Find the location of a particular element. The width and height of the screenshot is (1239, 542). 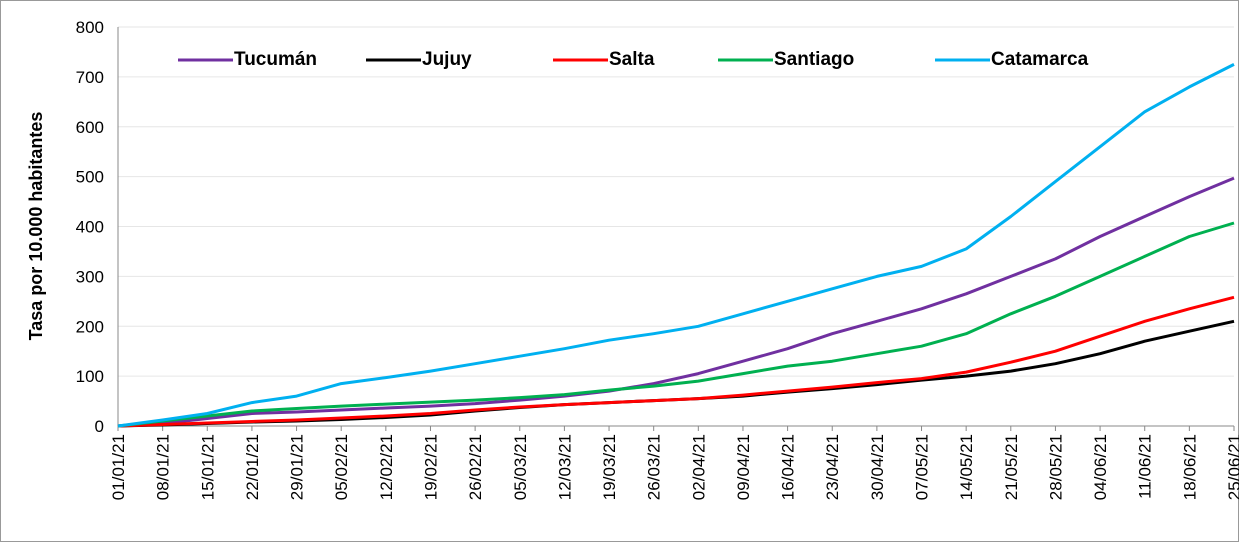

x-tick-label: 07/05/21 is located at coordinates (922, 467).